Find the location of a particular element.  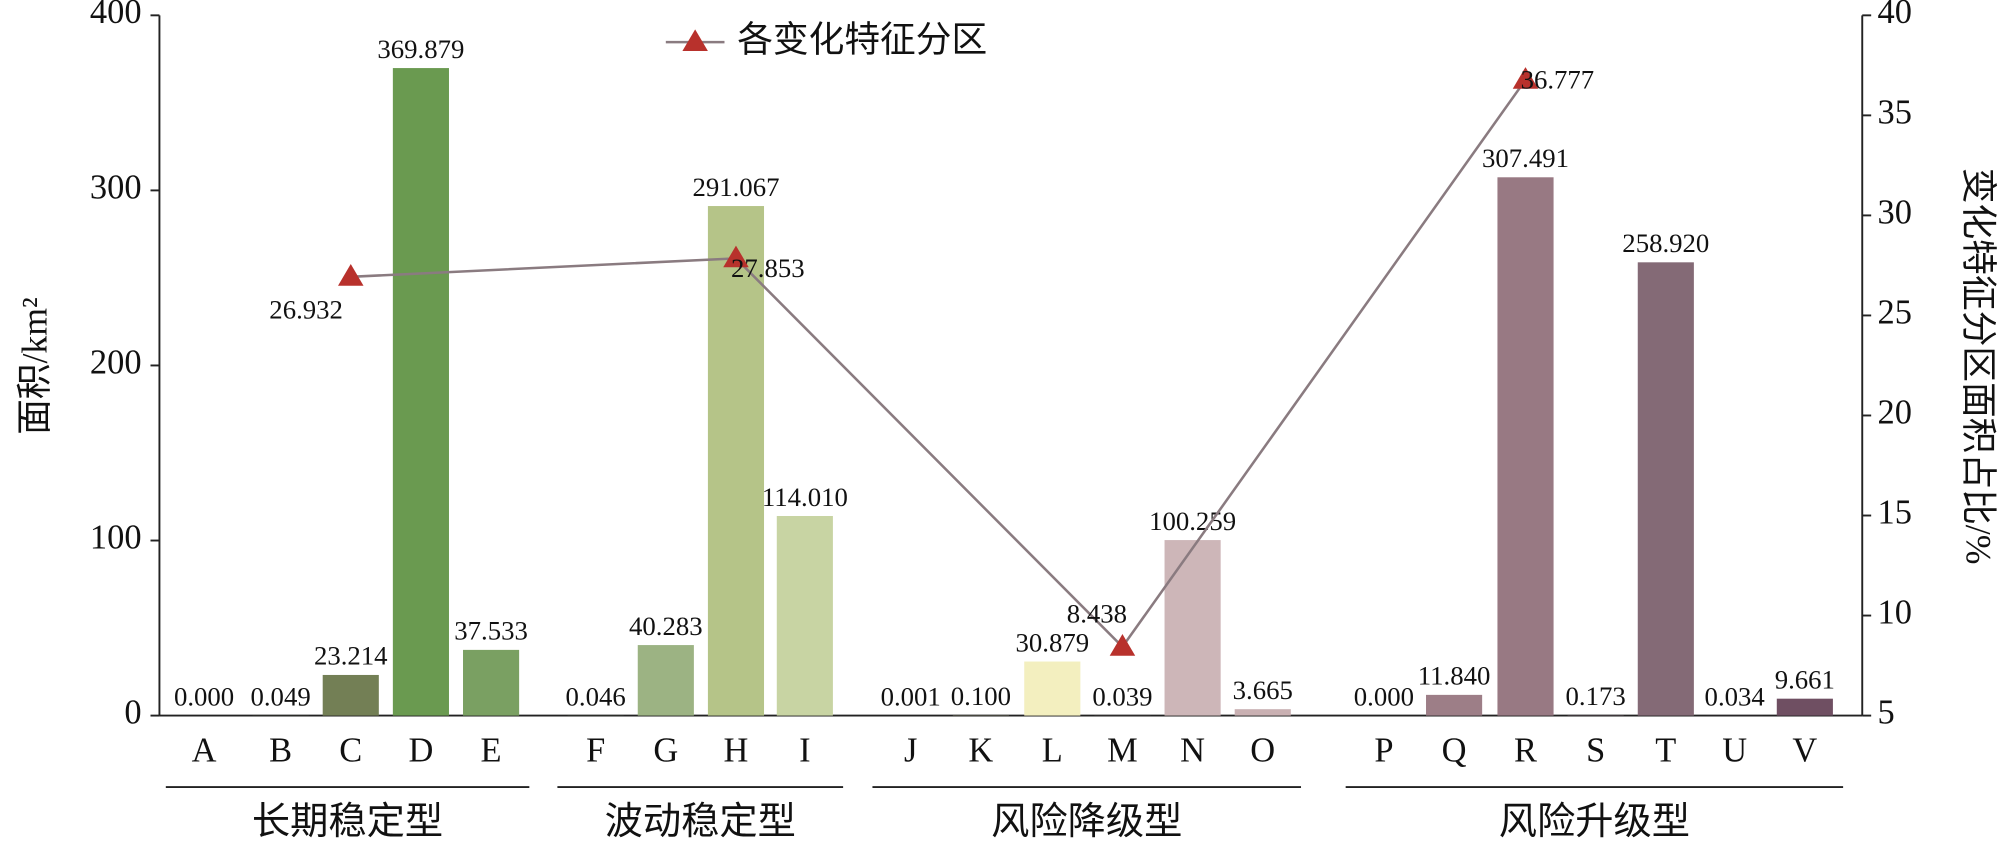

value-label: 291.067 is located at coordinates (735, 187).